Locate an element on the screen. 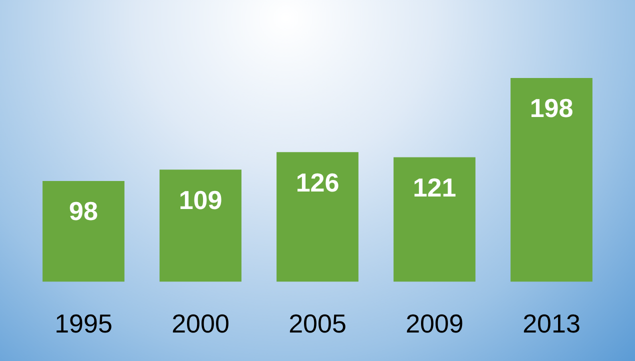 This screenshot has width=635, height=361. data-label: 198 is located at coordinates (552, 108).